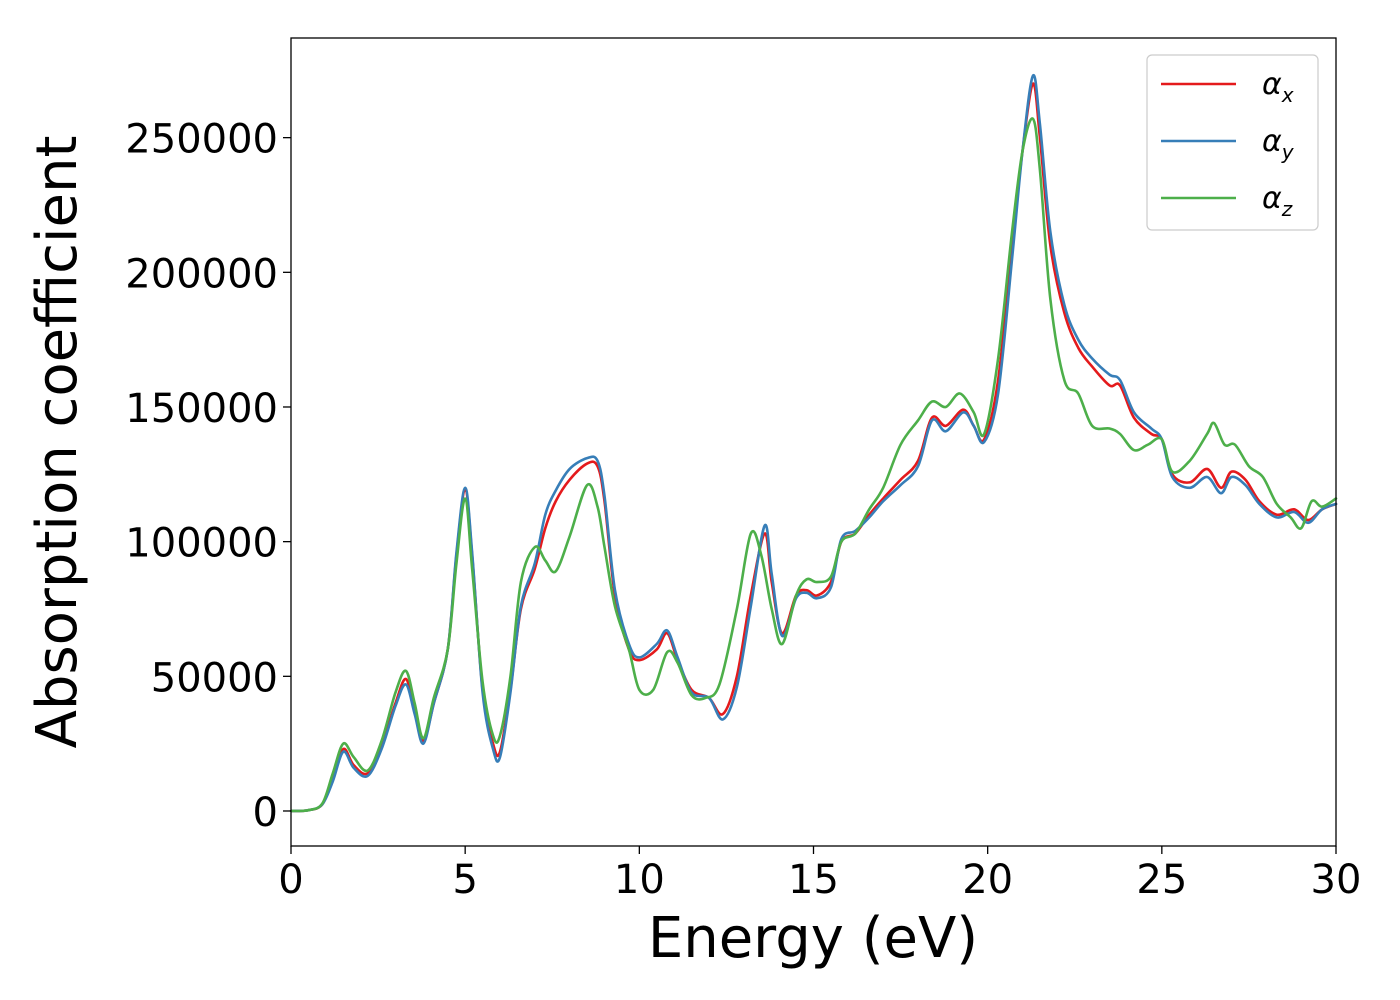  I want to click on y-tick-label: 250000, so click(201, 140).